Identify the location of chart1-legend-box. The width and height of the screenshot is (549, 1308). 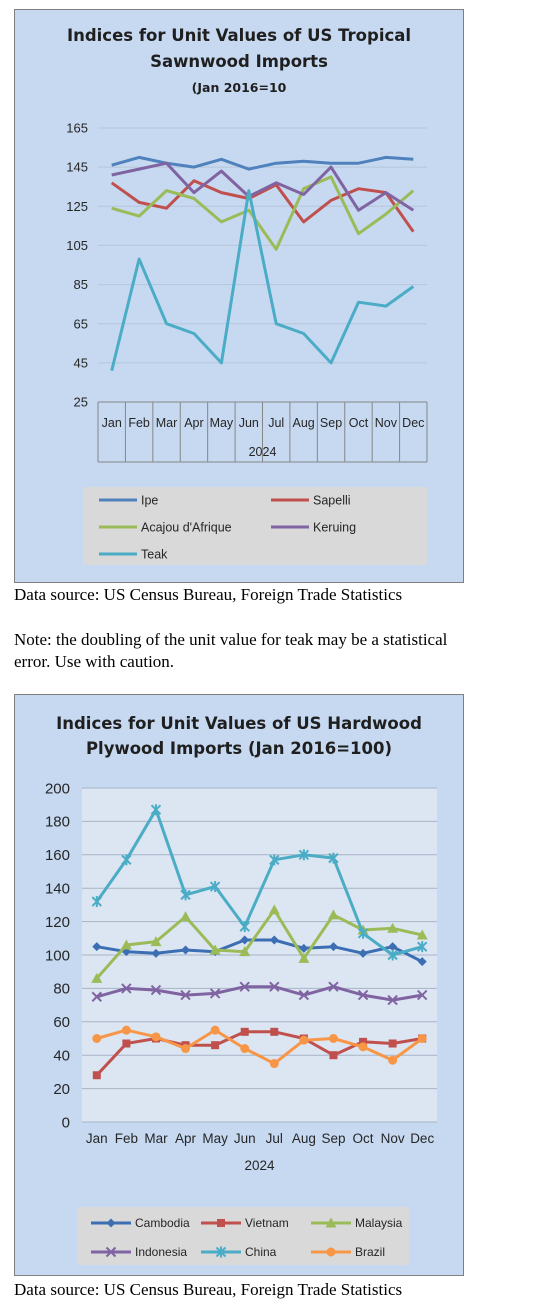
(255, 526).